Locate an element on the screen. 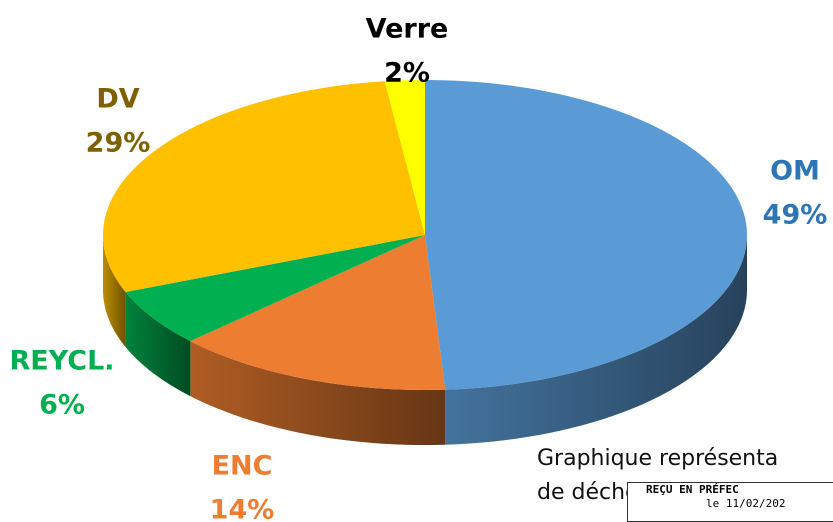  slice-value-label: 2% is located at coordinates (407, 73).